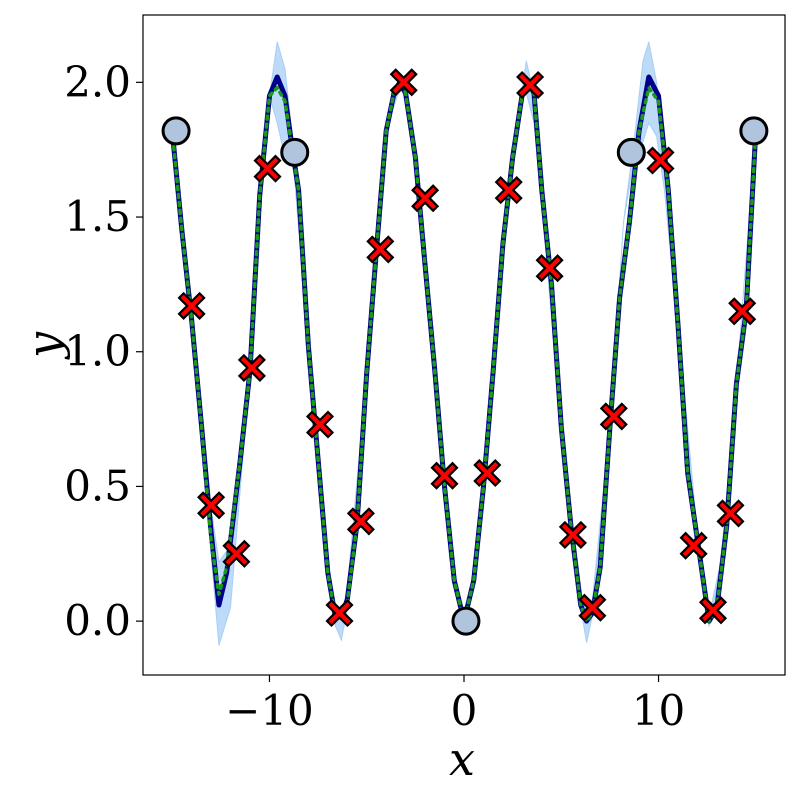 This screenshot has height=800, width=800. Describe the element at coordinates (97, 81) in the screenshot. I see `y-tick-label: 2.0` at that location.